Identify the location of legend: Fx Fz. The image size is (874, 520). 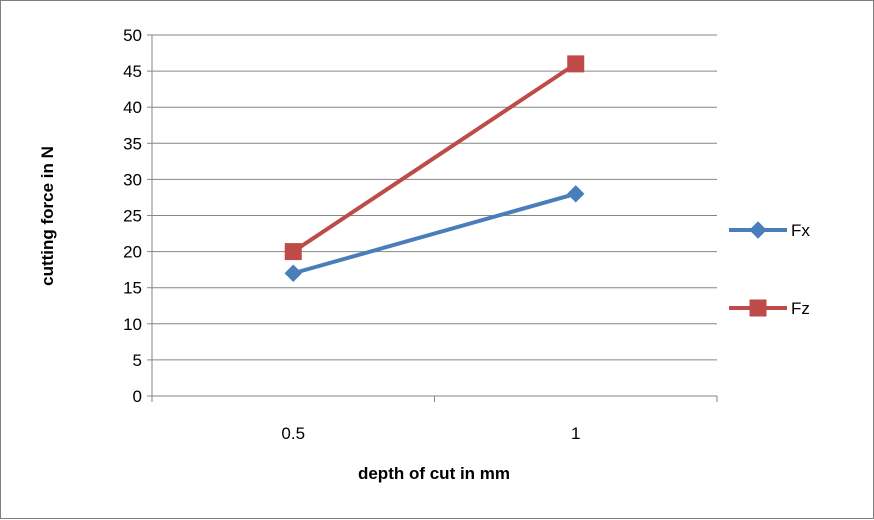
(769, 269).